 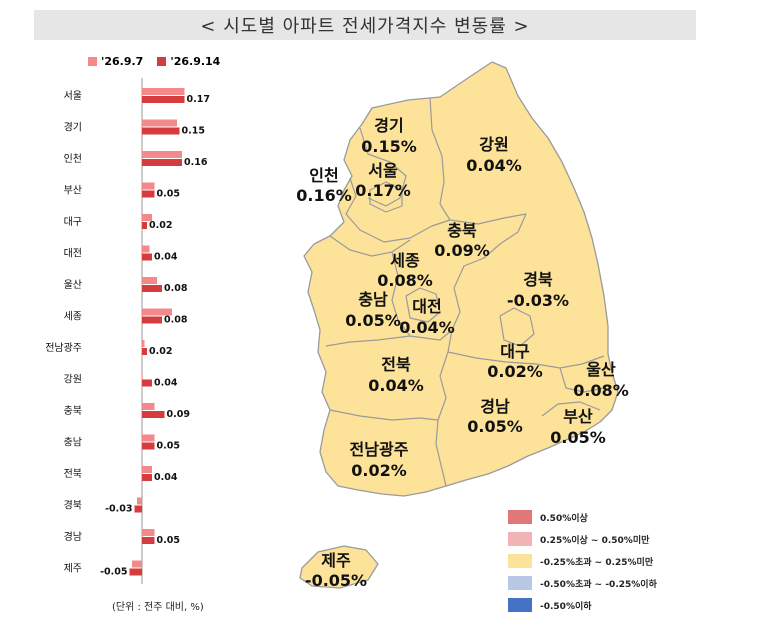 I want to click on chart-title: < 시도별 아파트 전세가격지수 변동률 >, so click(x=365, y=26).